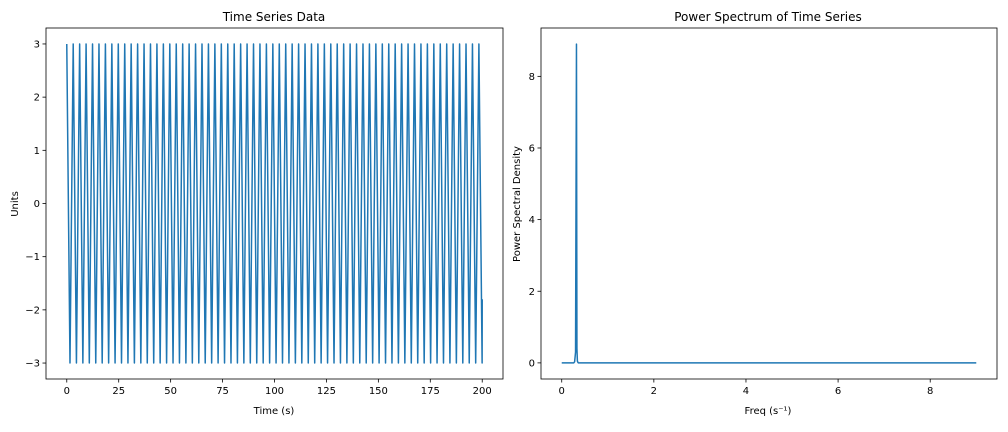  What do you see at coordinates (517, 204) in the screenshot?
I see `power-spectrum-y-axis-label: Power Spectral Density` at bounding box center [517, 204].